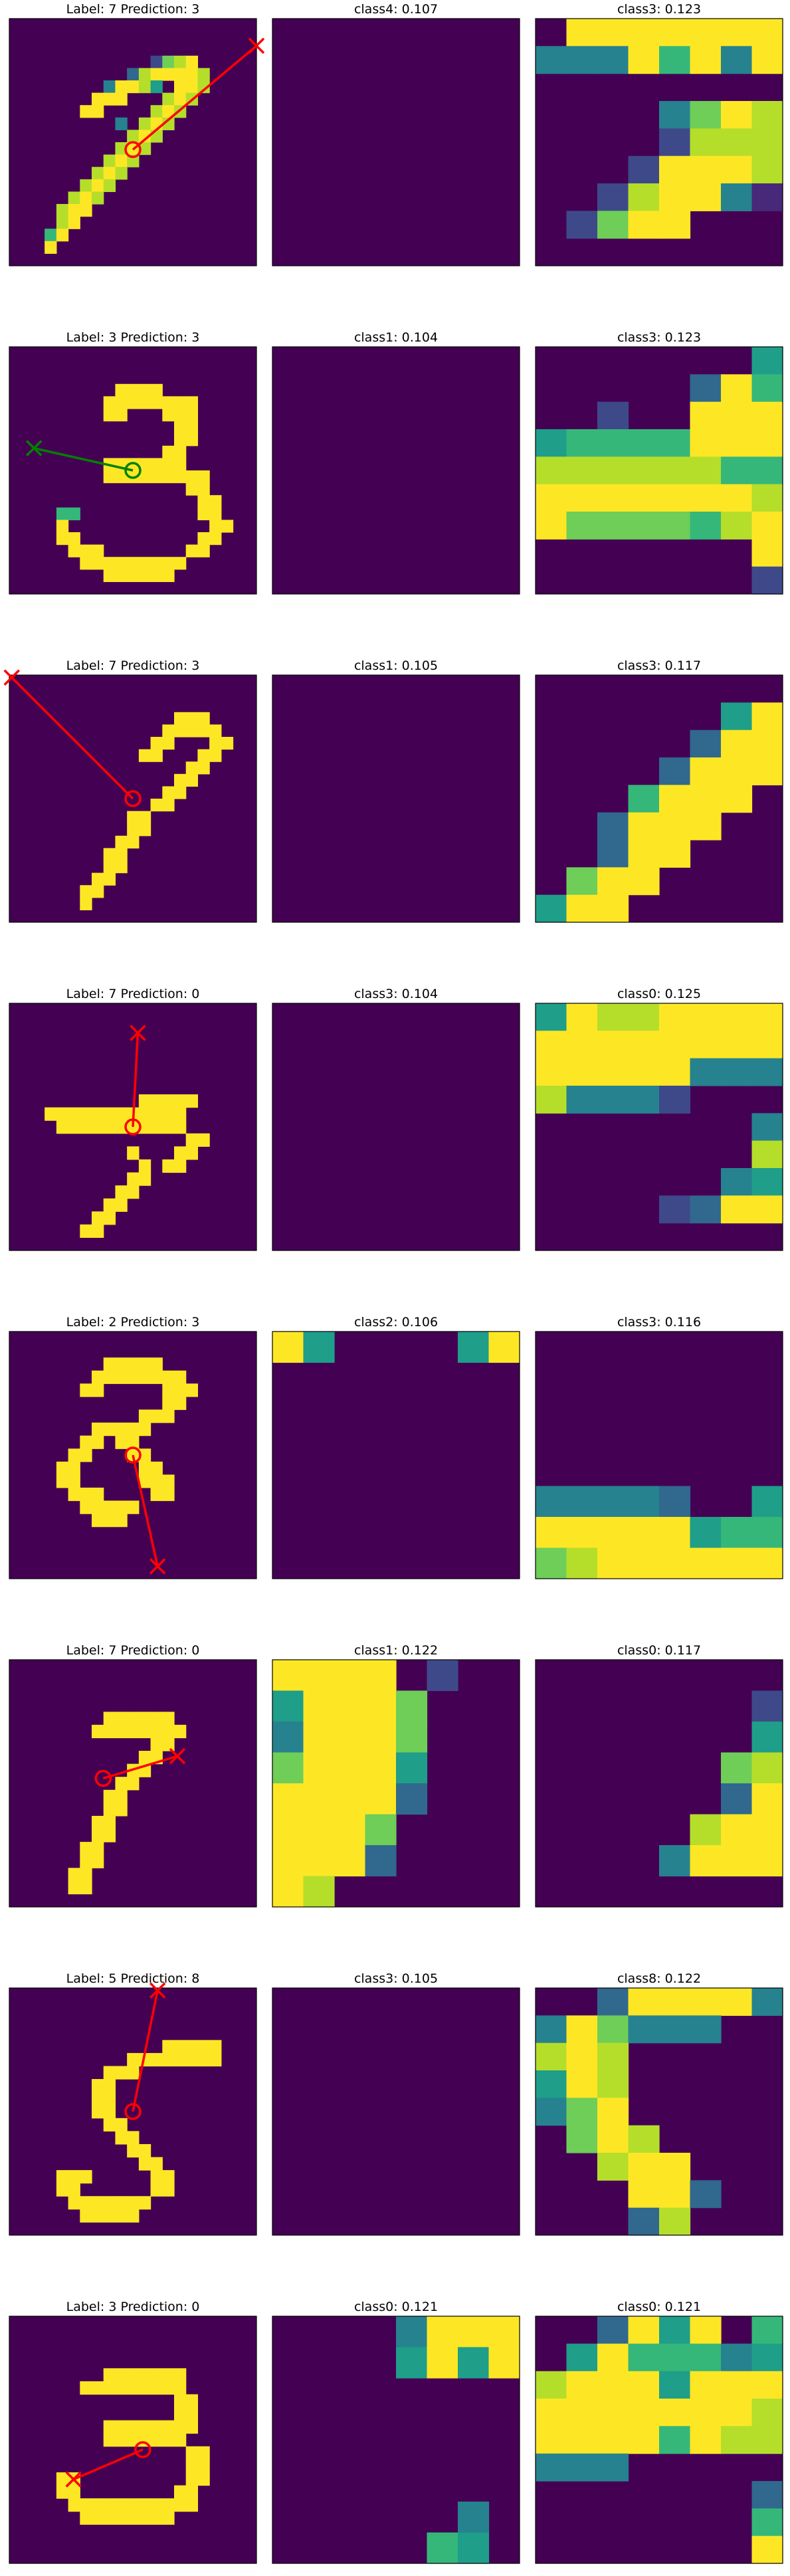  What do you see at coordinates (396, 1650) in the screenshot?
I see `panel-title-middle: class1: 0.122` at bounding box center [396, 1650].